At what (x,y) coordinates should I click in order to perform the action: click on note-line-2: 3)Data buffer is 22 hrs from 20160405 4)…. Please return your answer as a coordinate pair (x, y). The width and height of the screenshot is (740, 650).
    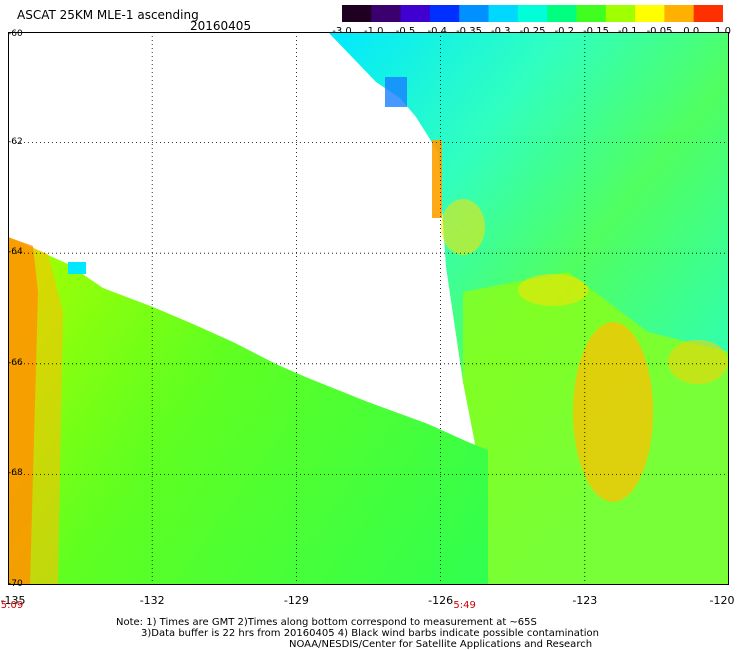
    Looking at the image, I should click on (370, 633).